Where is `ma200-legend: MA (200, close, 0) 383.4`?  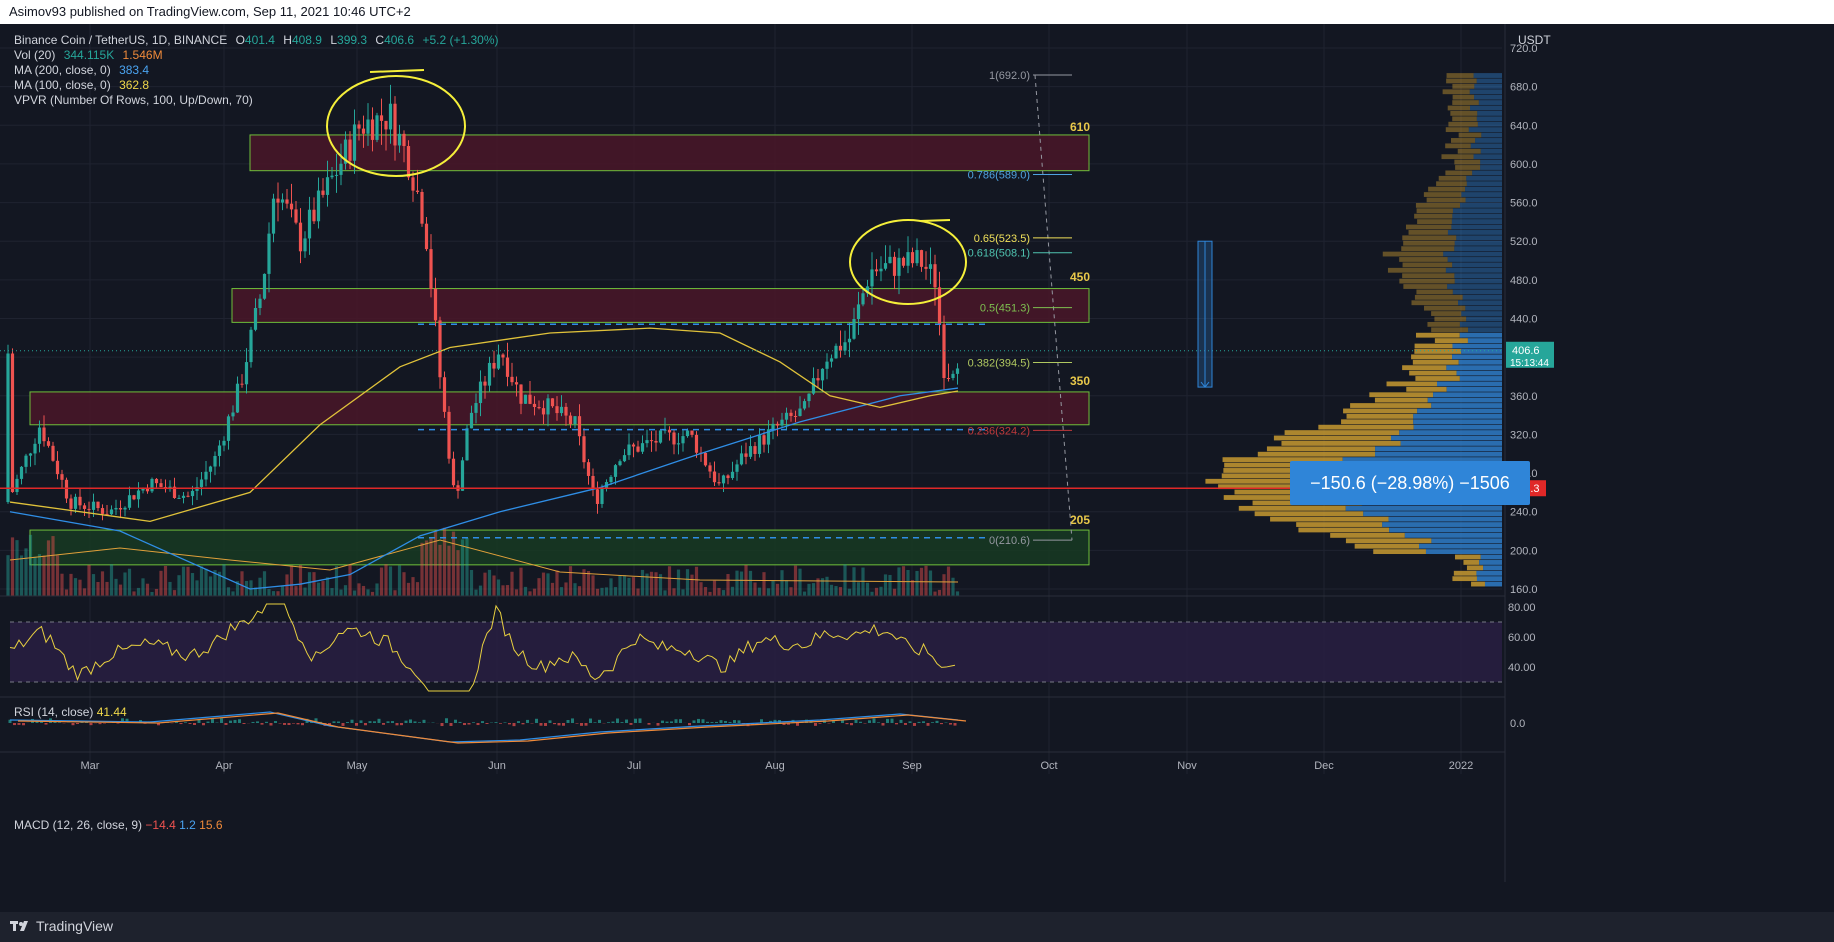
ma200-legend: MA (200, close, 0) 383.4 is located at coordinates (84, 70).